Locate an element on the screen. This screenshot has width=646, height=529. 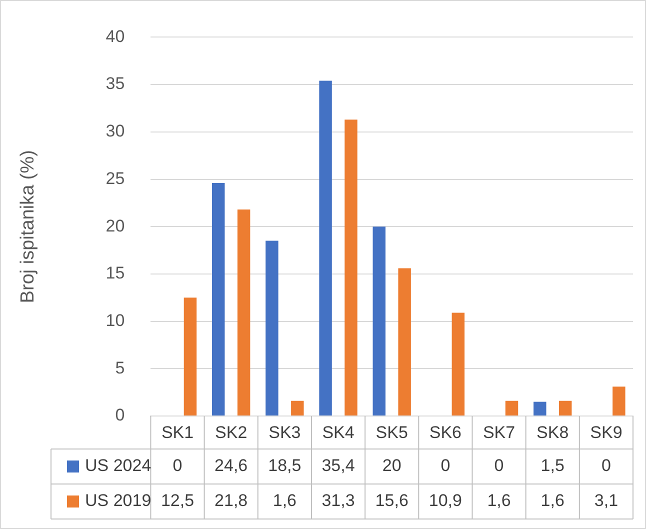
y-tick-label: 10 is located at coordinates (115, 320).